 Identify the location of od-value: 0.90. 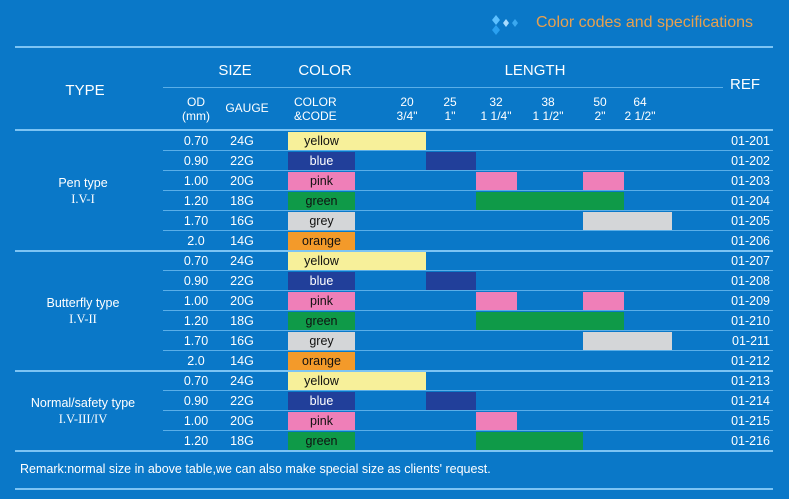
(196, 281).